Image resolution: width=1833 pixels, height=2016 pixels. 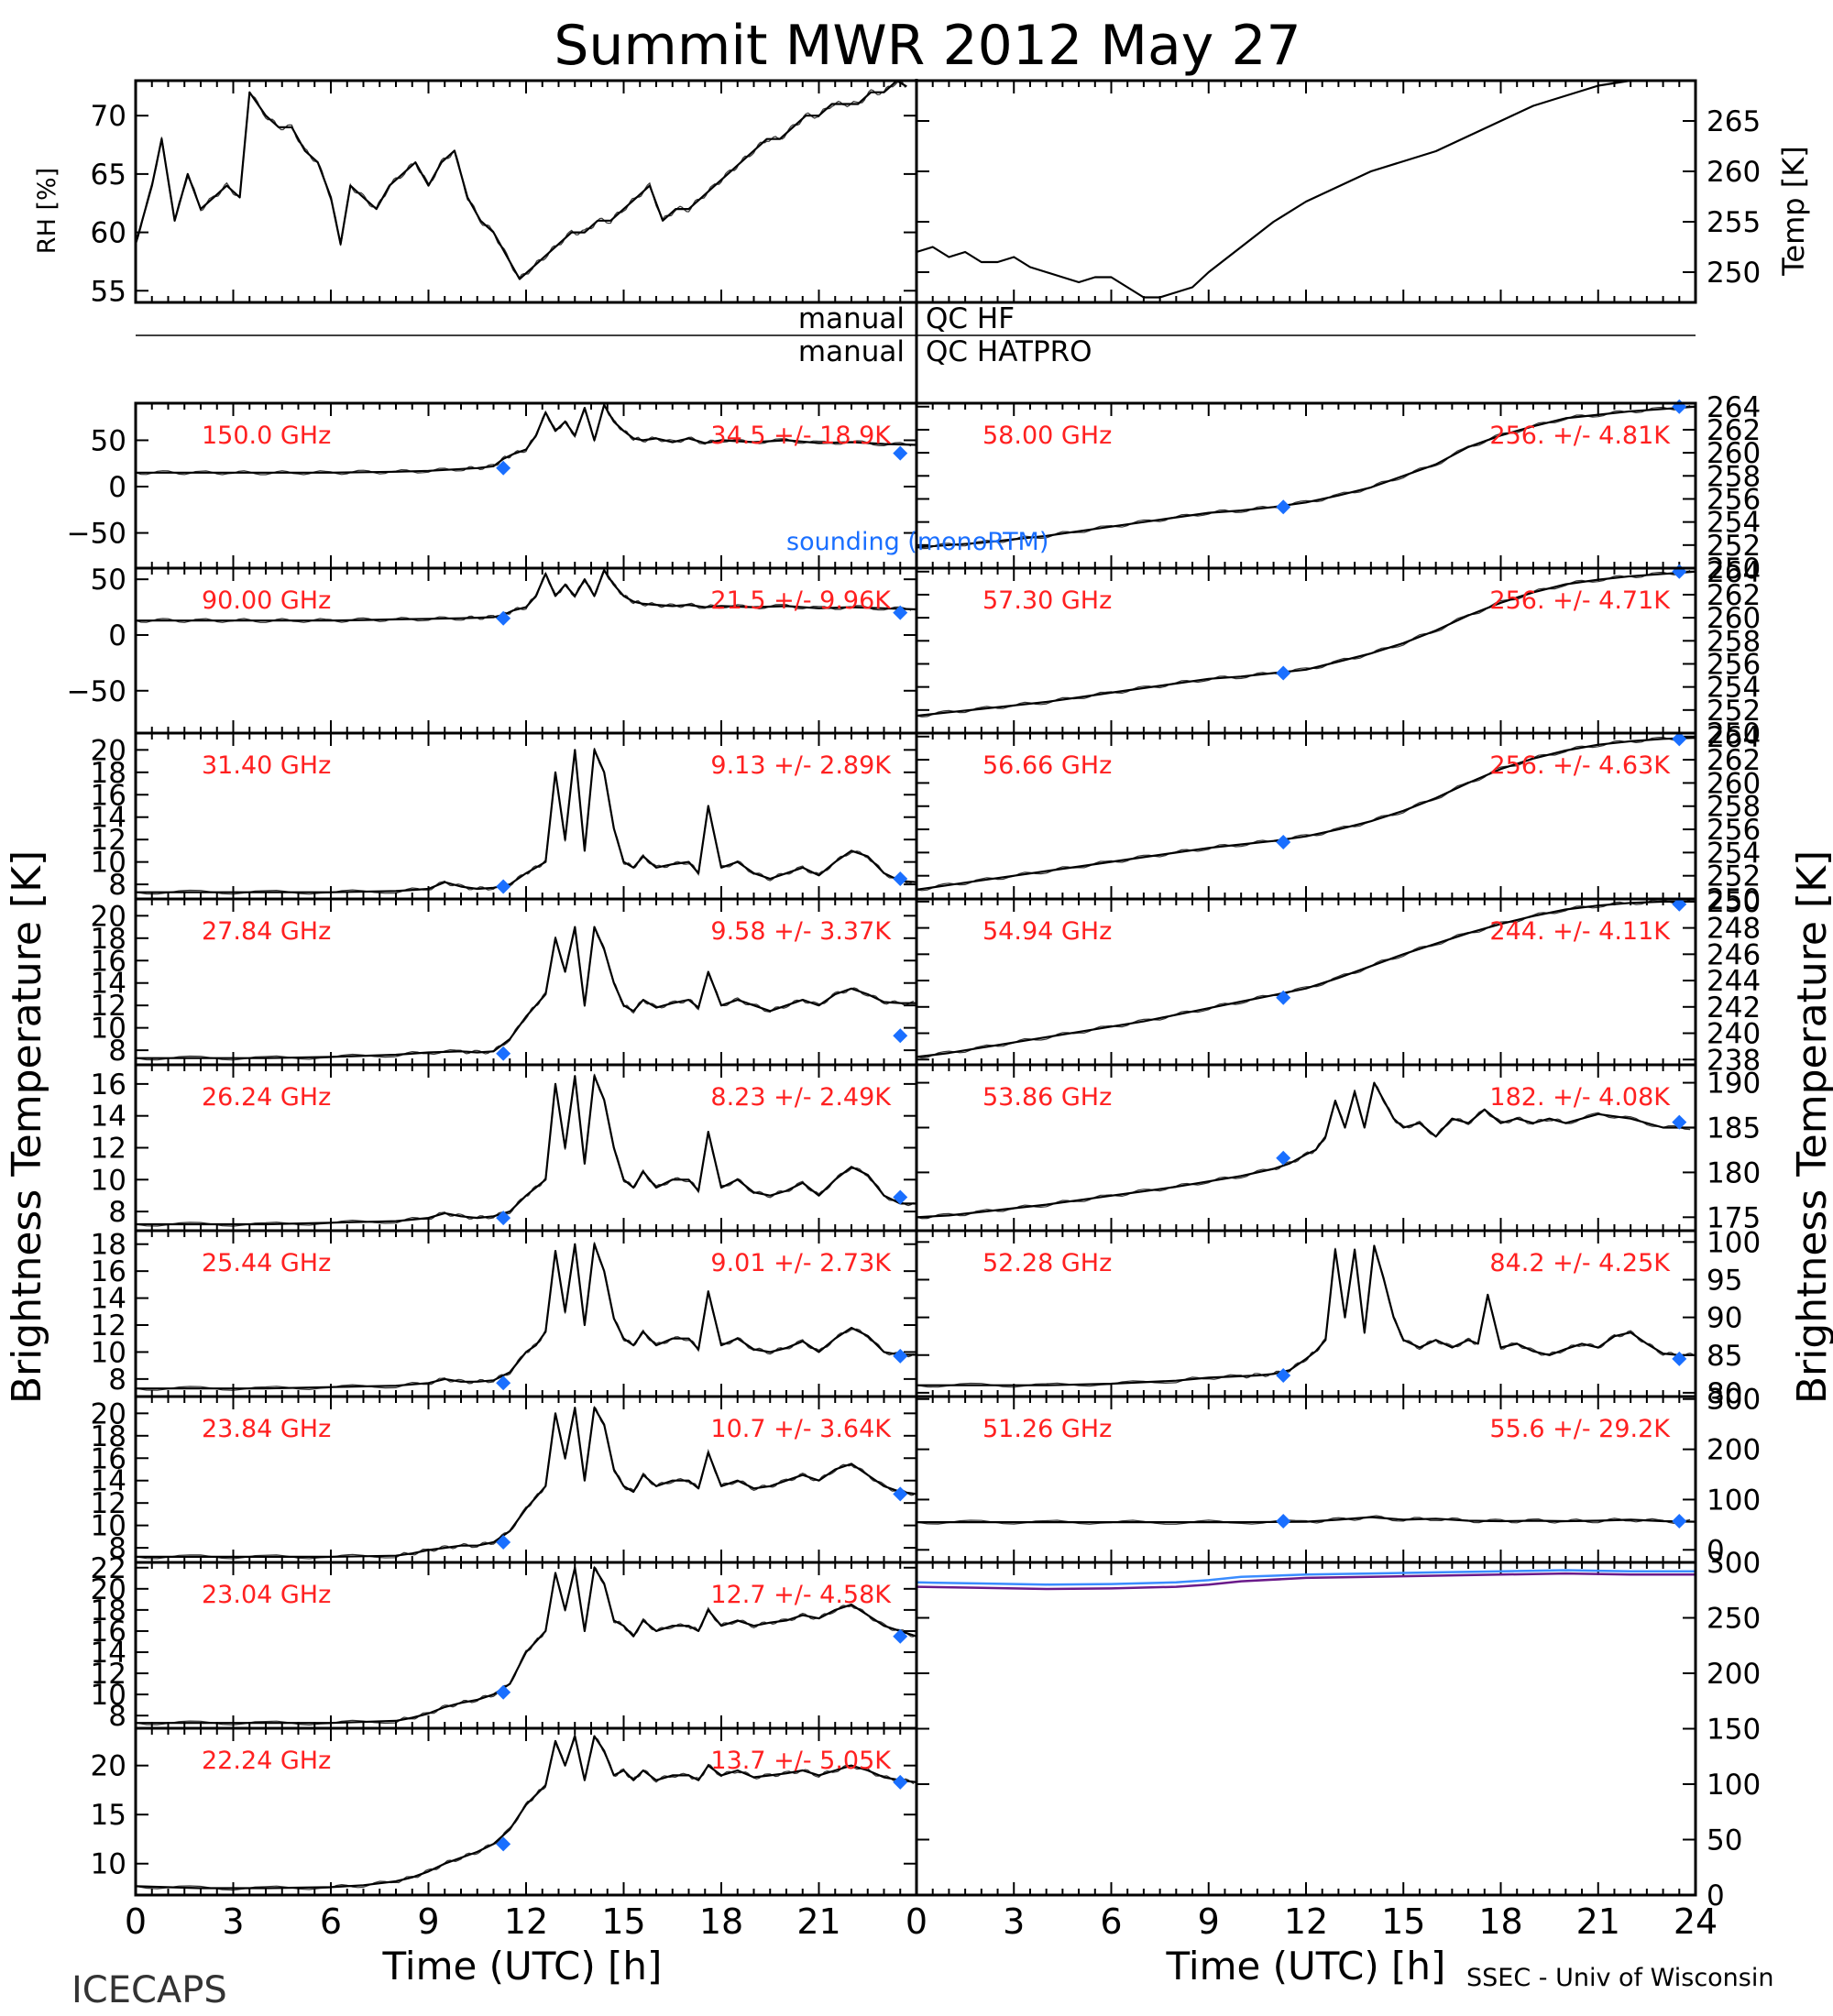 I want to click on x-tick-label: 3, so click(x=1014, y=1921).